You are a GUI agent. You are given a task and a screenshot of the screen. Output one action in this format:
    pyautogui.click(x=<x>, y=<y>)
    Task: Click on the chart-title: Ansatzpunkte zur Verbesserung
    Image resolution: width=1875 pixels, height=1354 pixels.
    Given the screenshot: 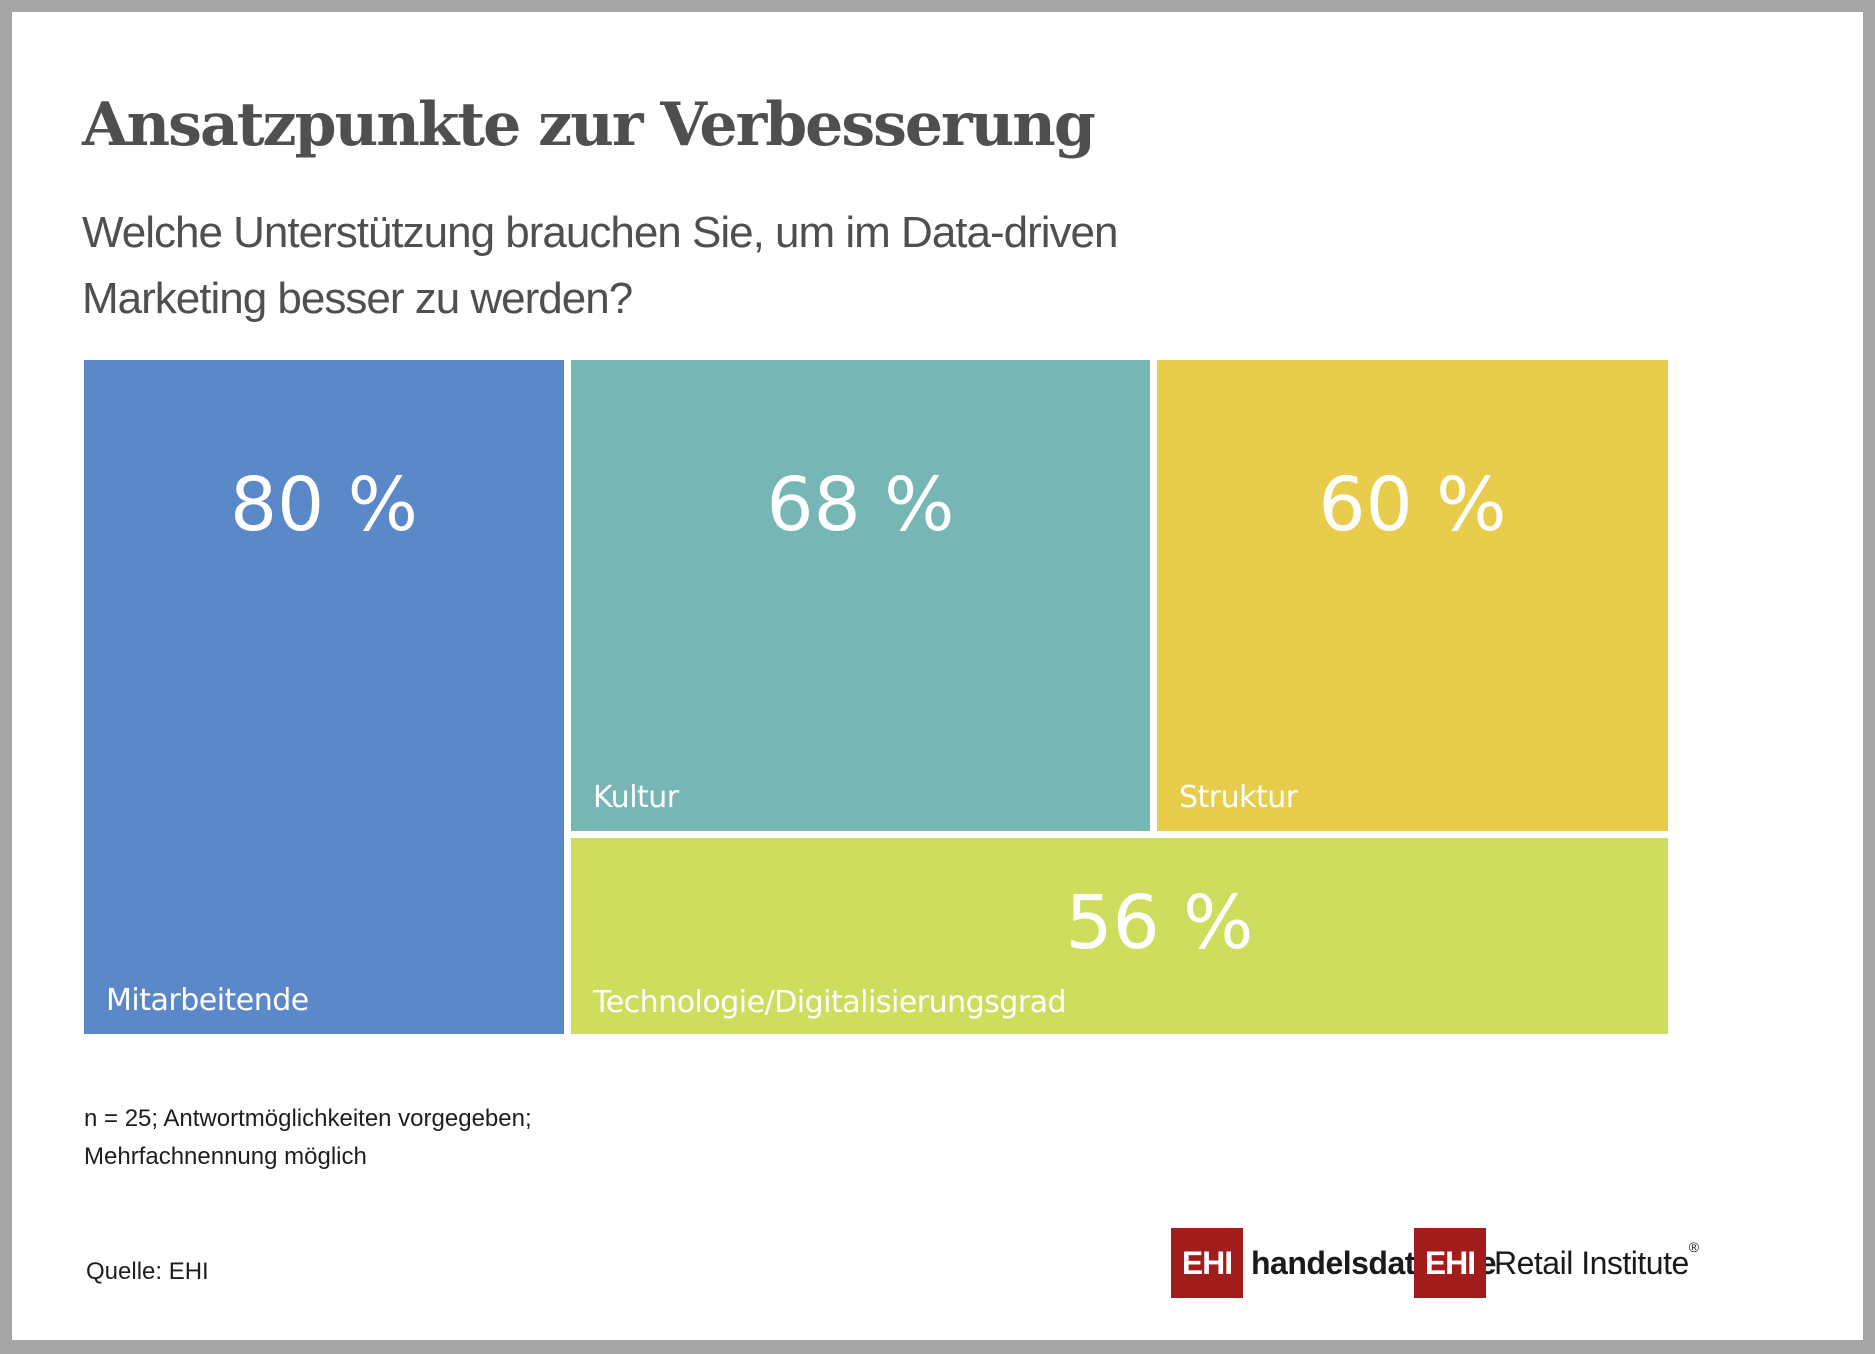 What is the action you would take?
    pyautogui.click(x=589, y=125)
    